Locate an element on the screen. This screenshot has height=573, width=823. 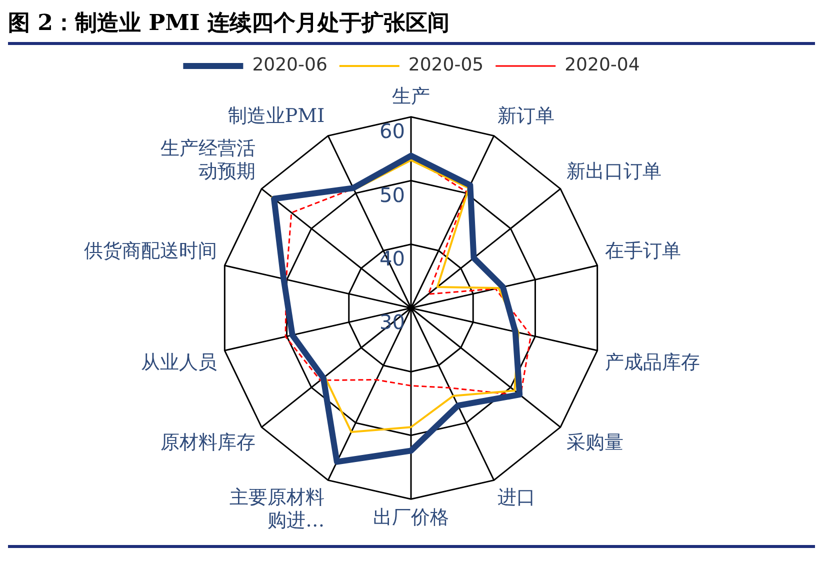
y-tick-label: 60 is located at coordinates (392, 131).